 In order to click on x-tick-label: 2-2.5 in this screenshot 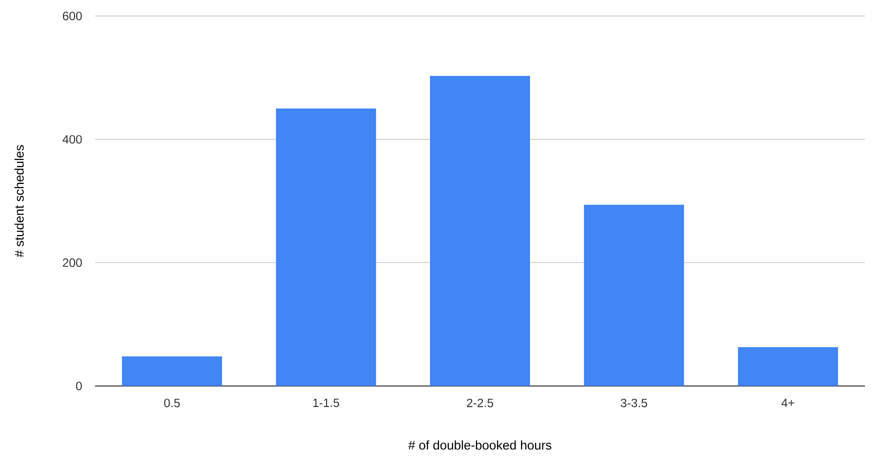, I will do `click(480, 403)`.